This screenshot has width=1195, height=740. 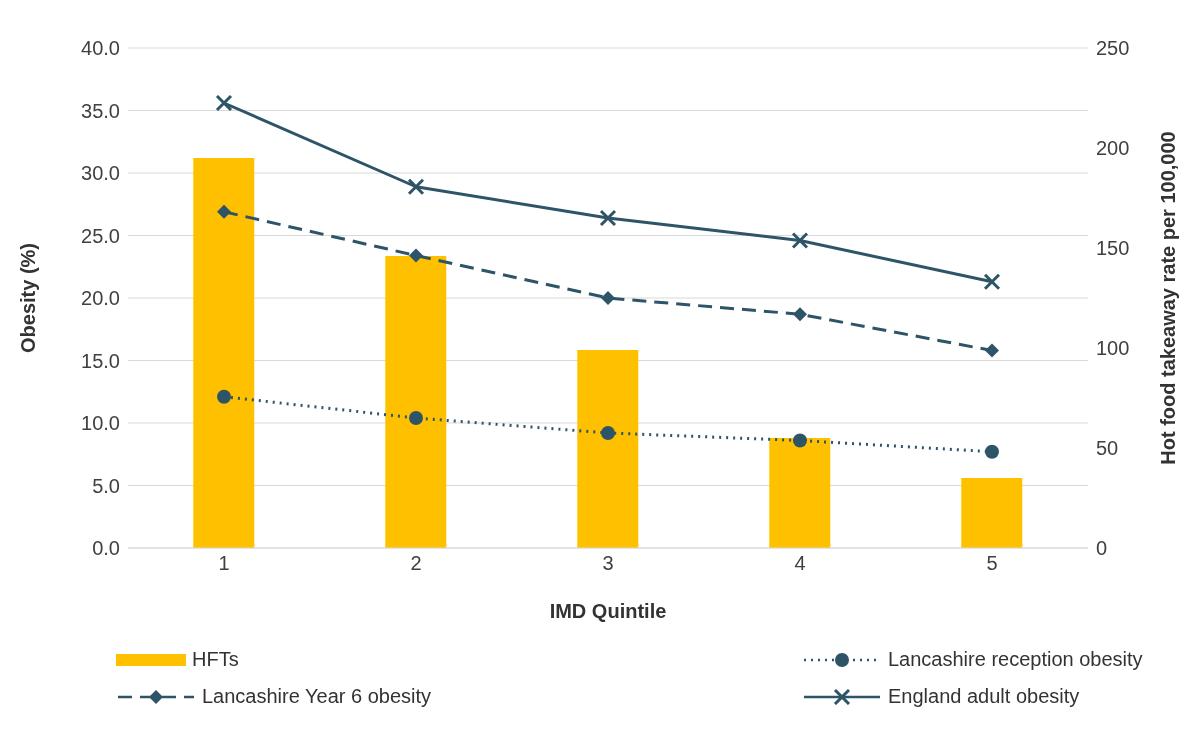 What do you see at coordinates (608, 563) in the screenshot?
I see `x-tick-label: 3` at bounding box center [608, 563].